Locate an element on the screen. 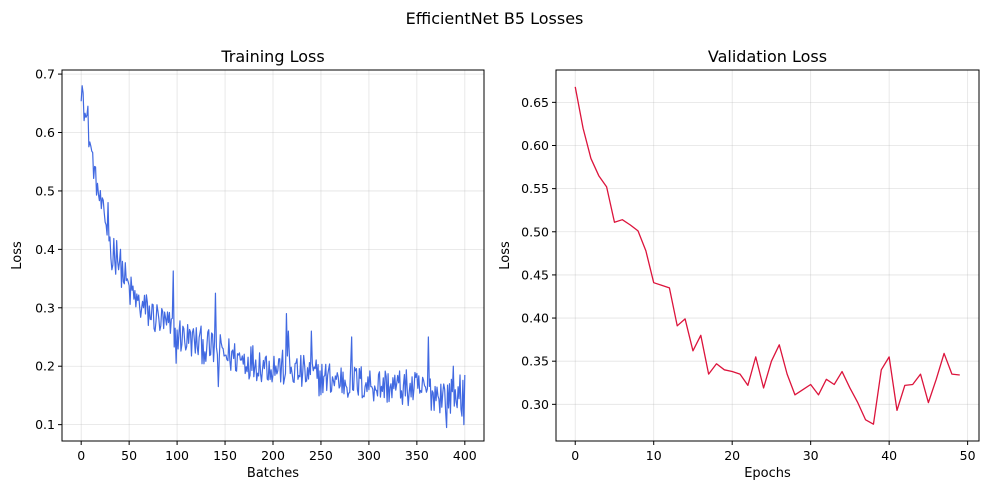 This screenshot has width=989, height=495. training-y-tick-label: 0.7 is located at coordinates (45, 74).